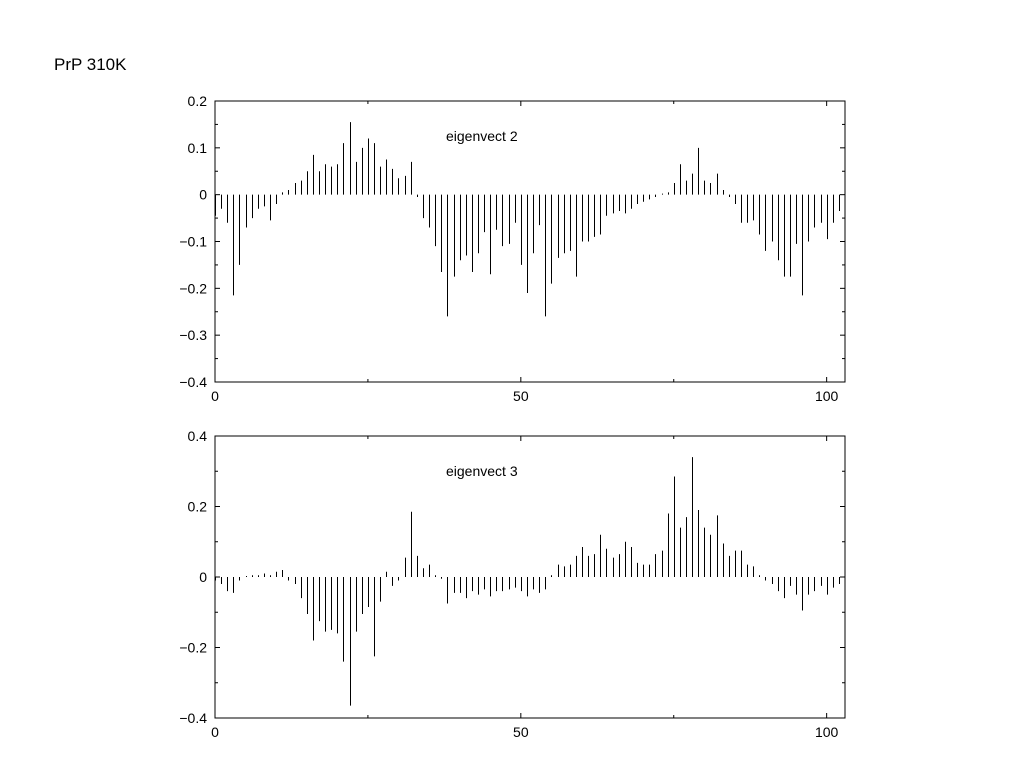  I want to click on series-label: eigenvect 2, so click(482, 136).